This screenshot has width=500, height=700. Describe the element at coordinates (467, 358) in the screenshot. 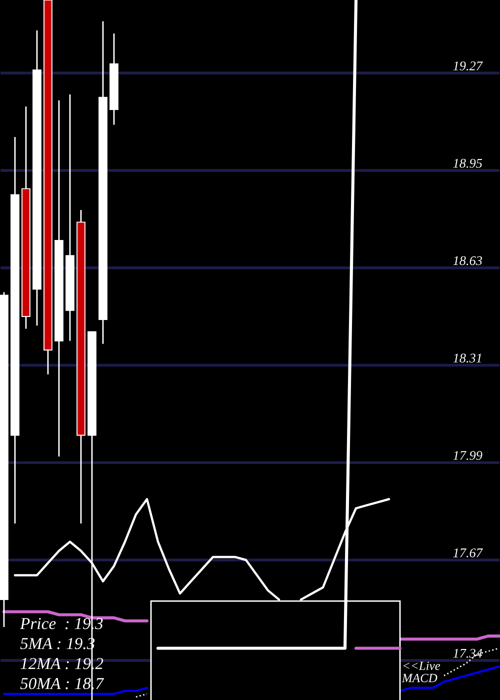

I see `y-tick-label: 18.31` at that location.